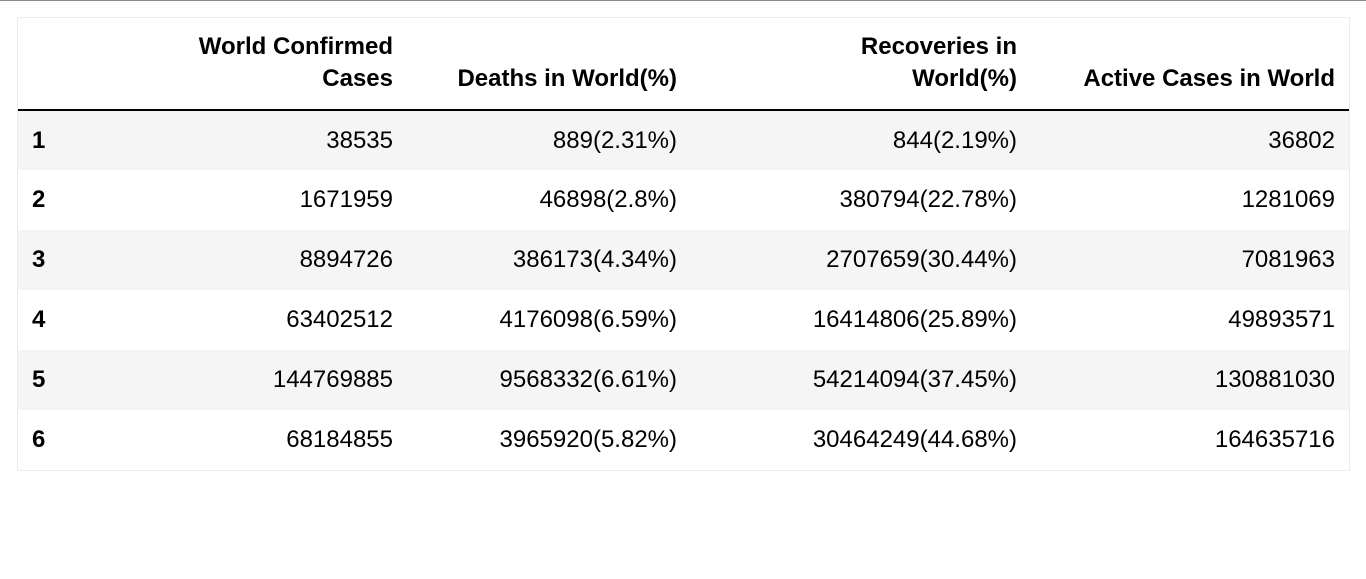  Describe the element at coordinates (39, 199) in the screenshot. I see `row-index: 2` at that location.